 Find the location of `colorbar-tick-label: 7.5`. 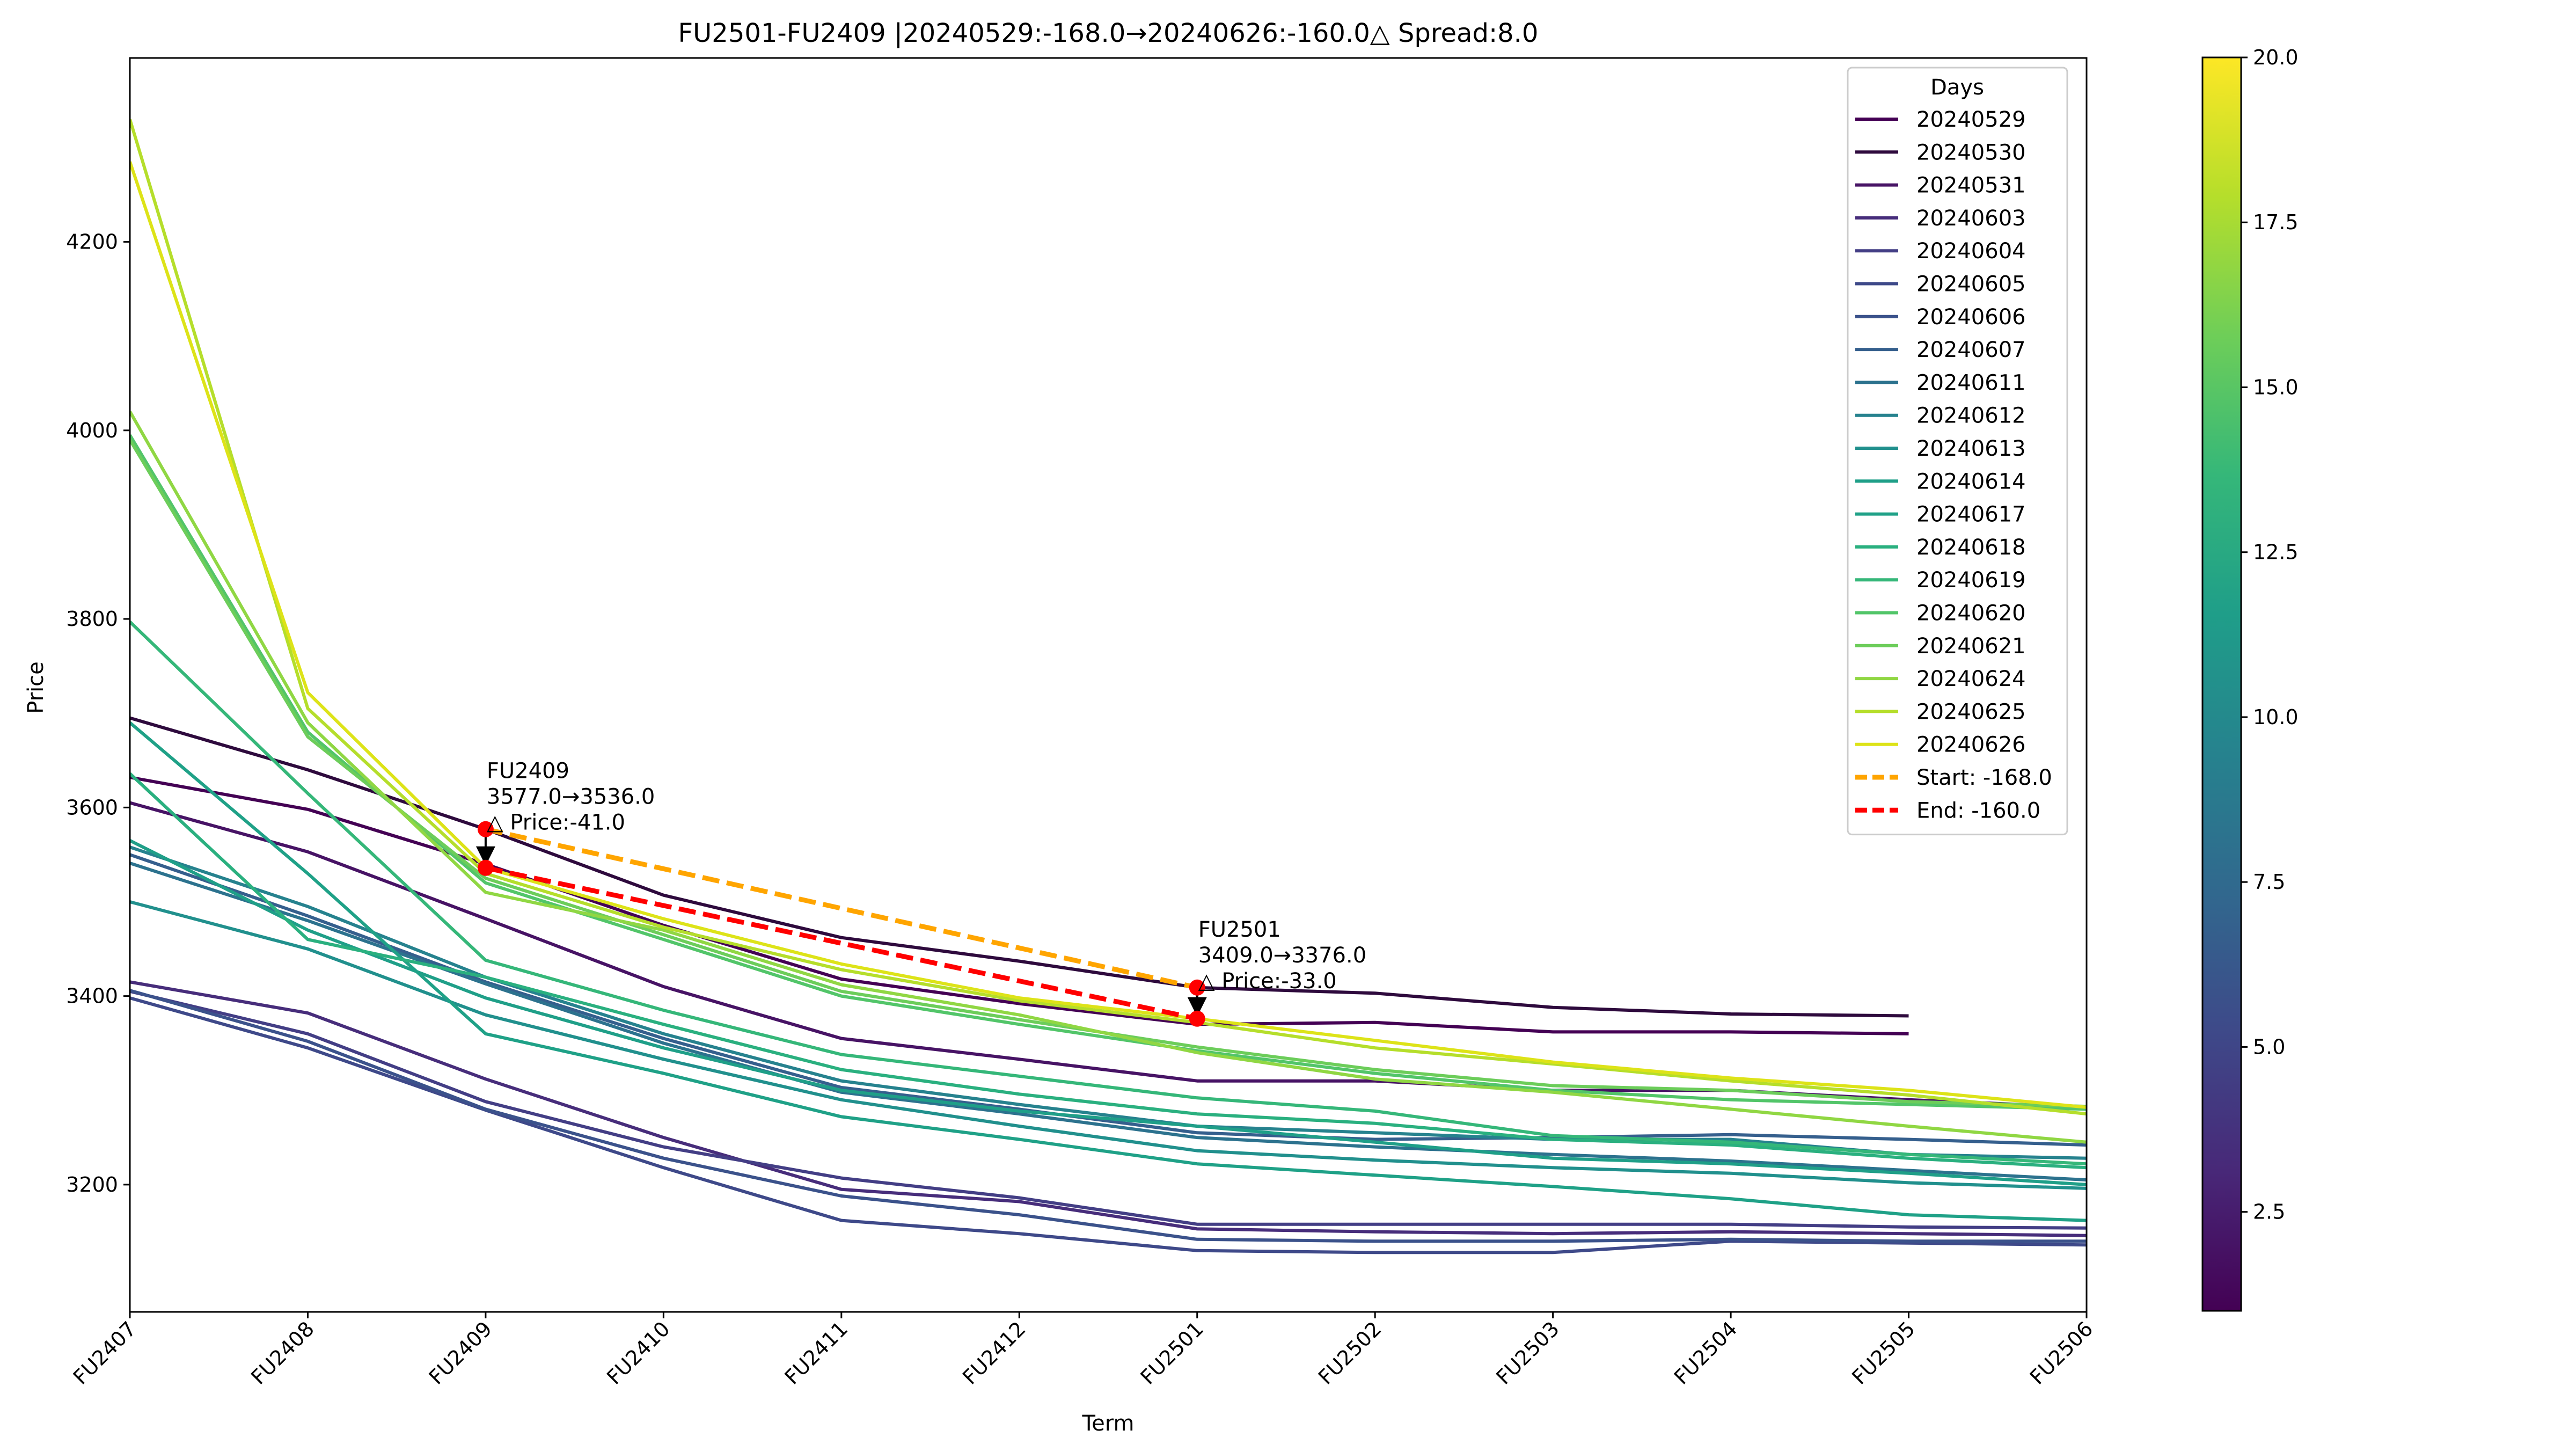

colorbar-tick-label: 7.5 is located at coordinates (2269, 882).